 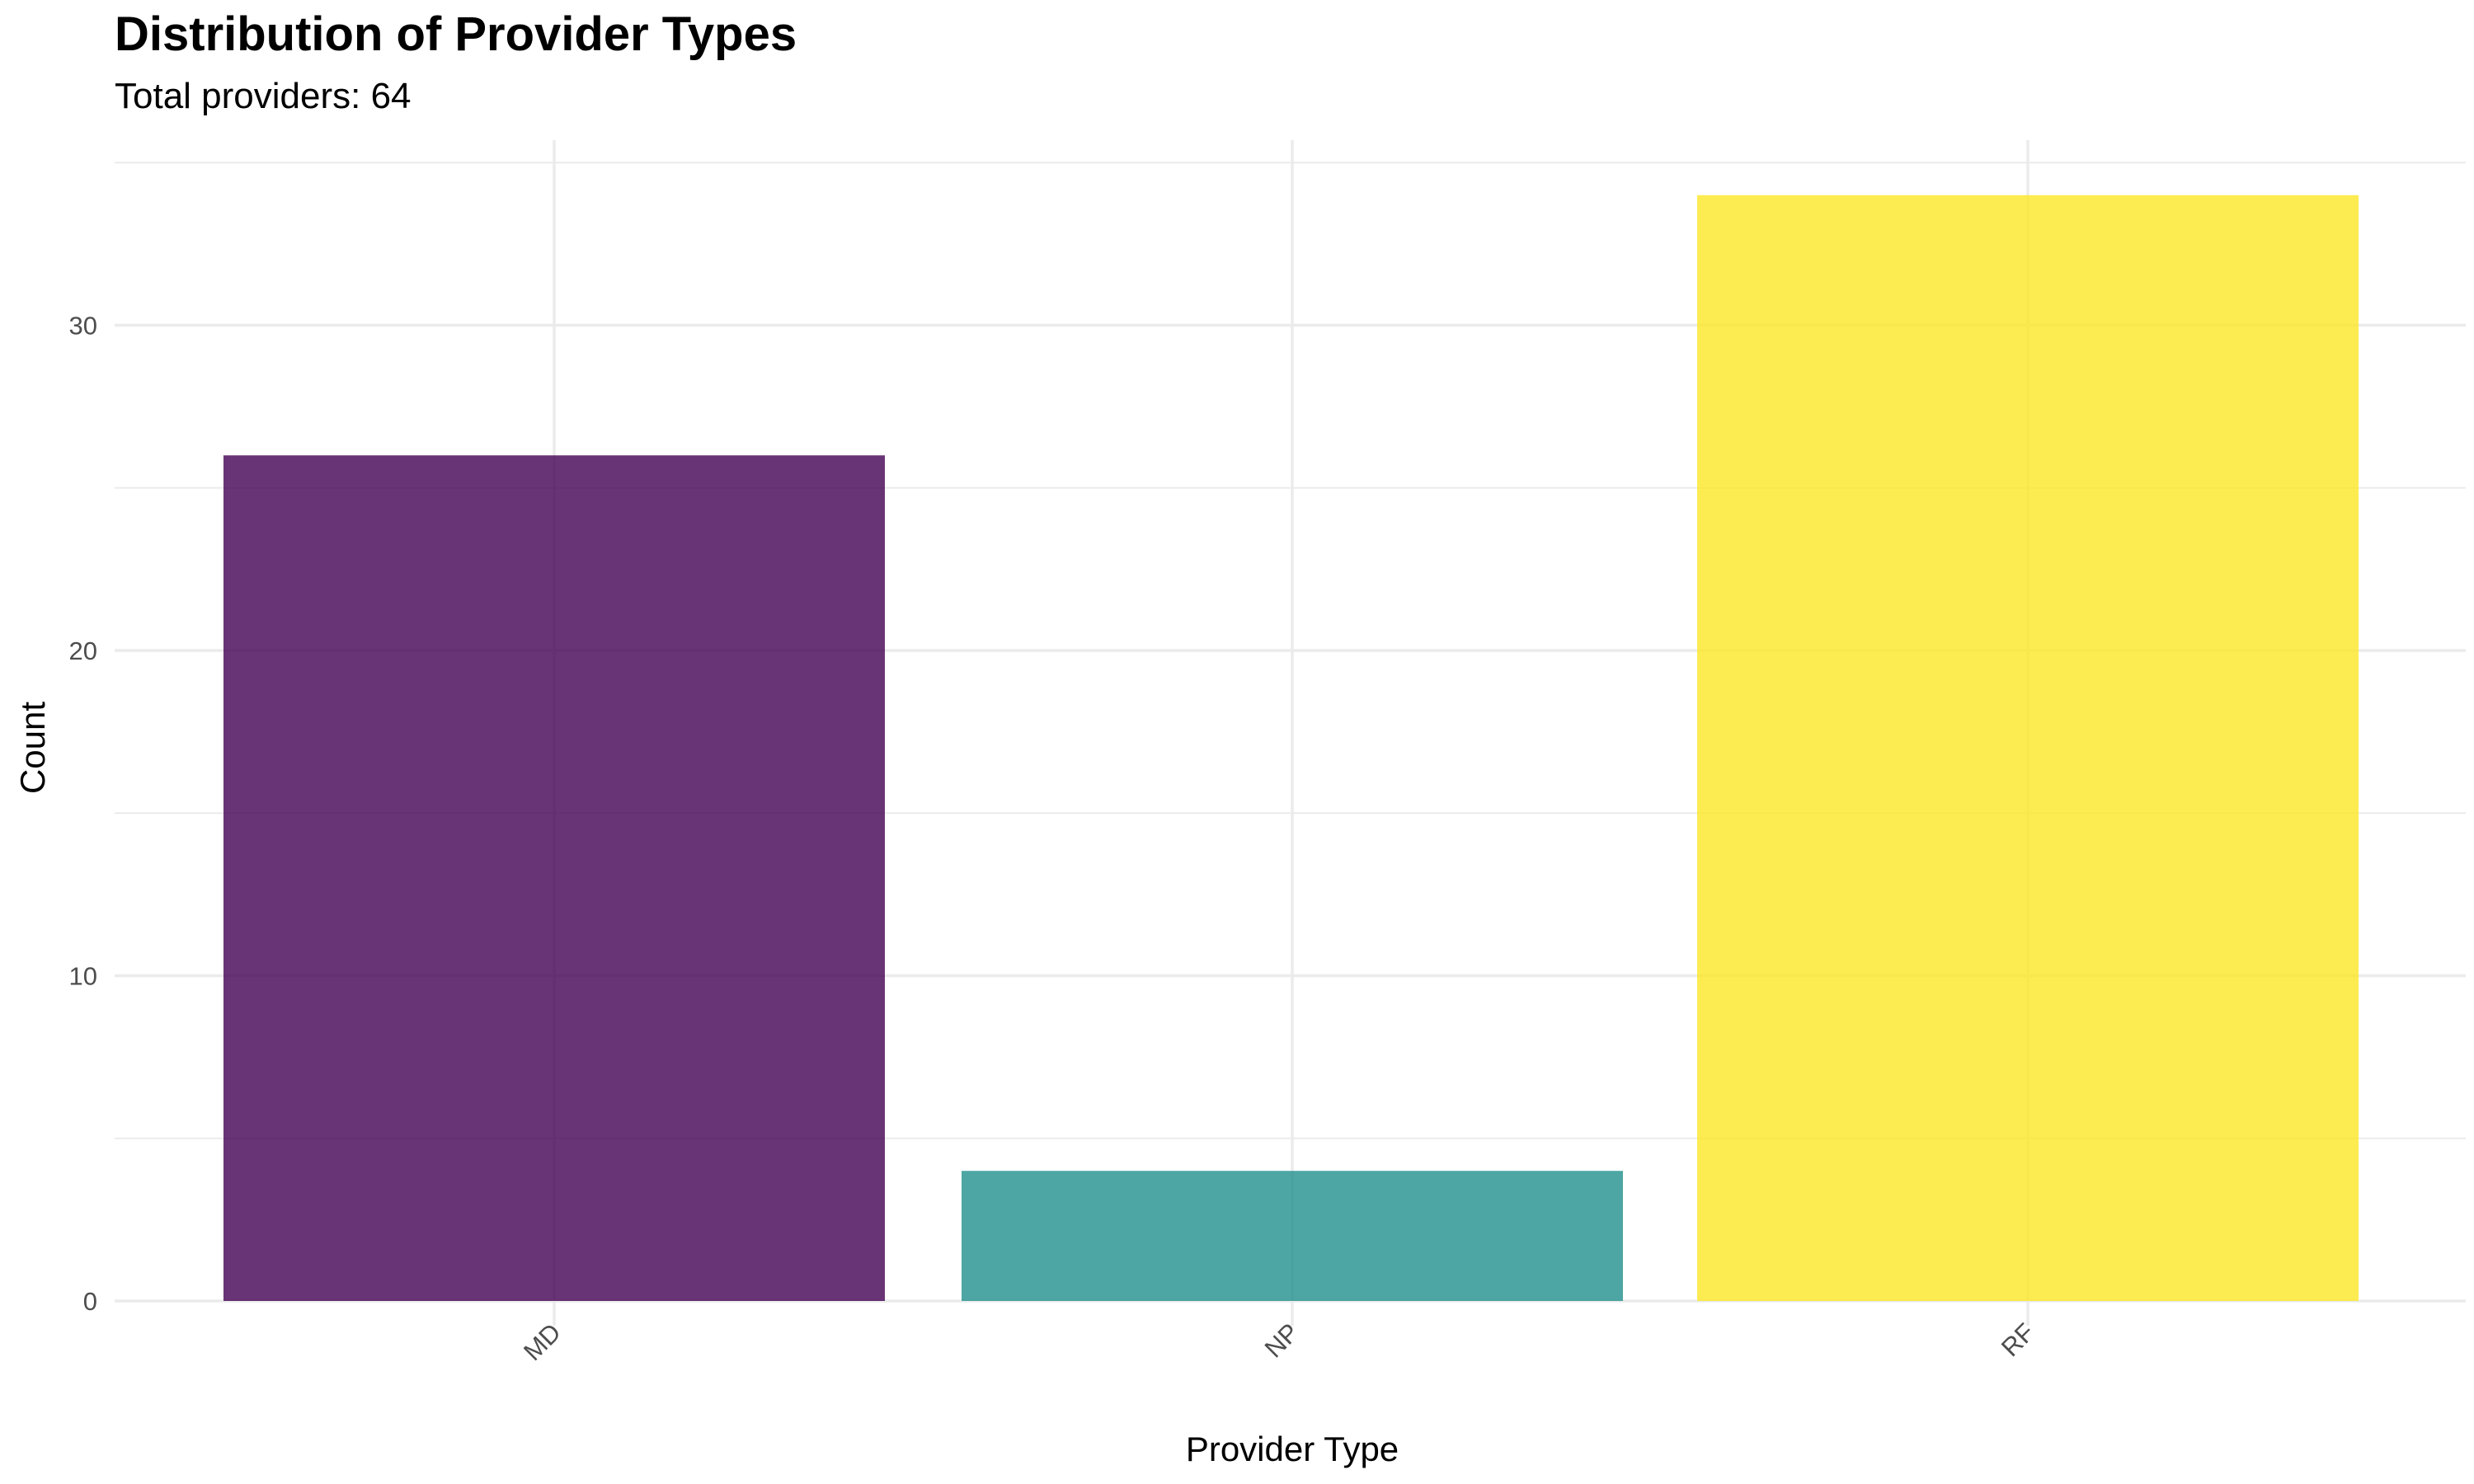 I want to click on x-tick-labels: MD NP RF, so click(x=1279, y=1341).